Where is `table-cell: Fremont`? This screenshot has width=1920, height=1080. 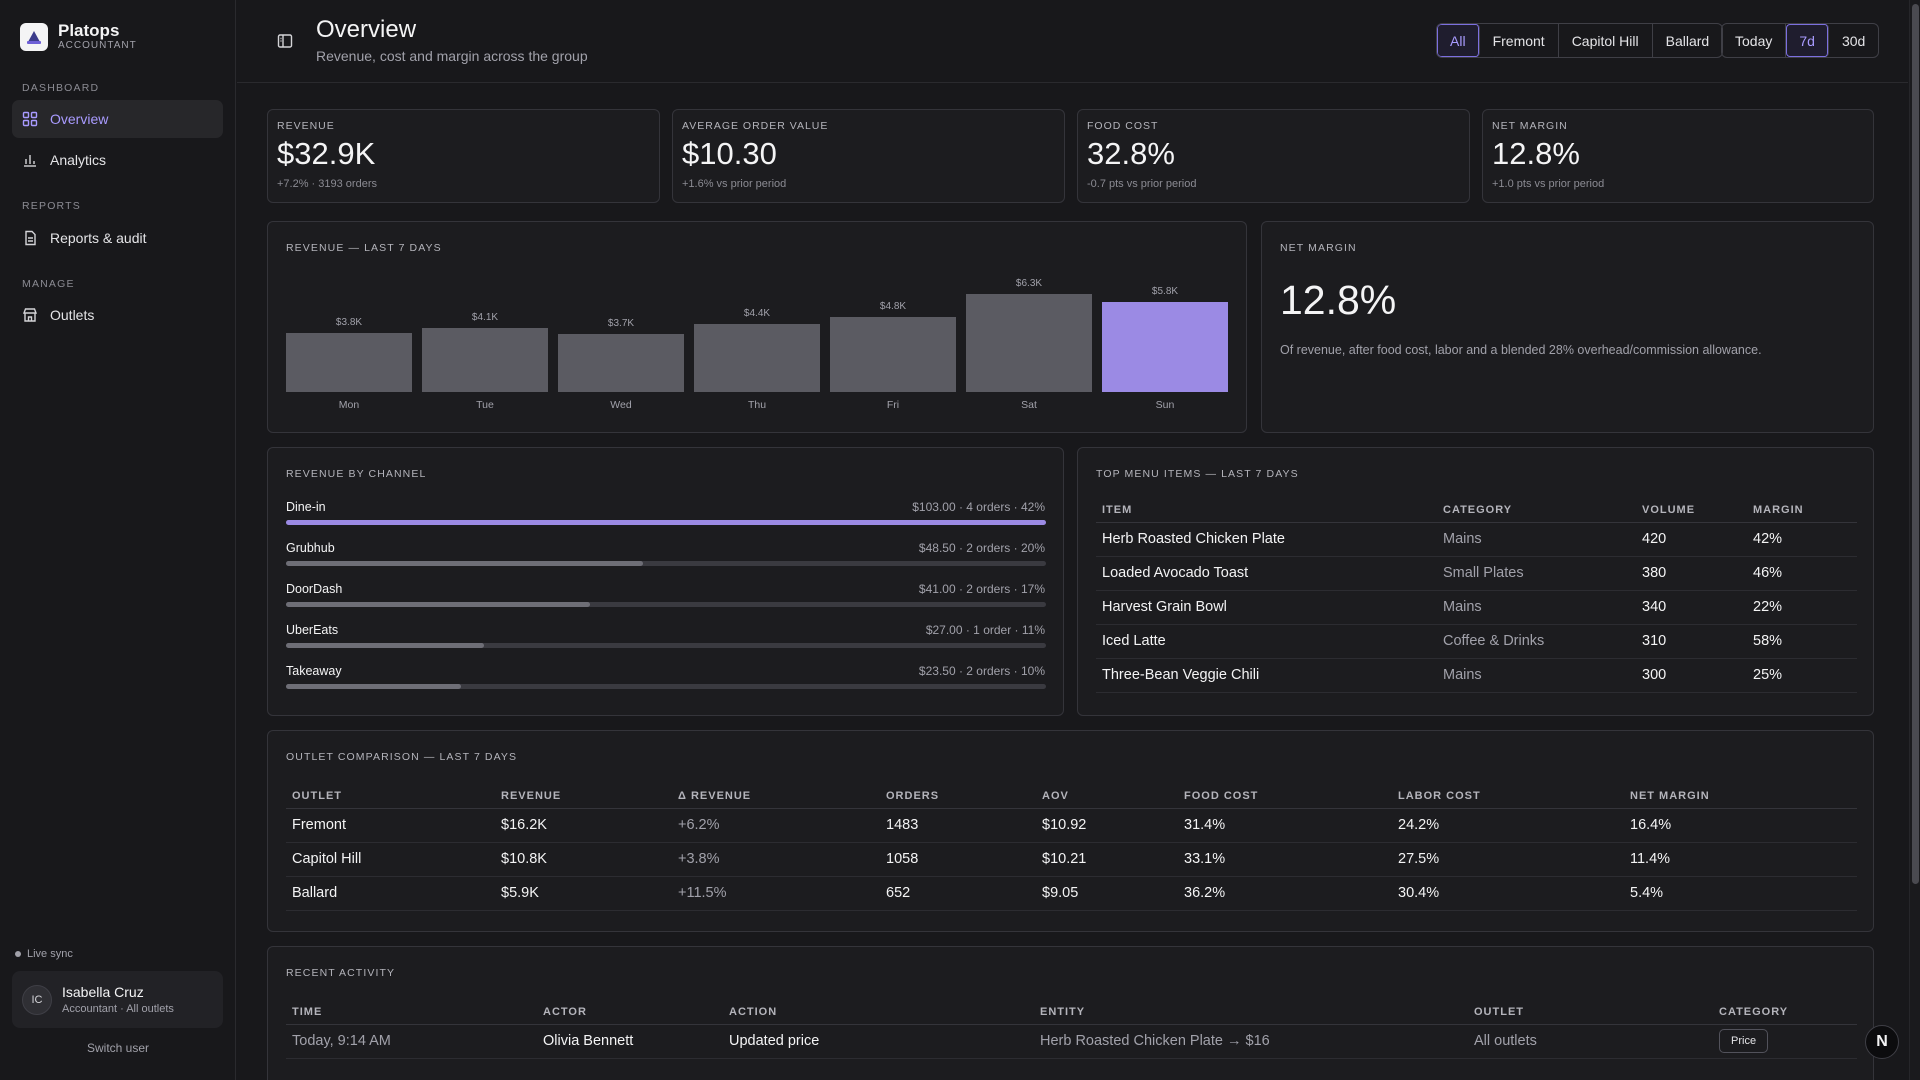 table-cell: Fremont is located at coordinates (390, 825).